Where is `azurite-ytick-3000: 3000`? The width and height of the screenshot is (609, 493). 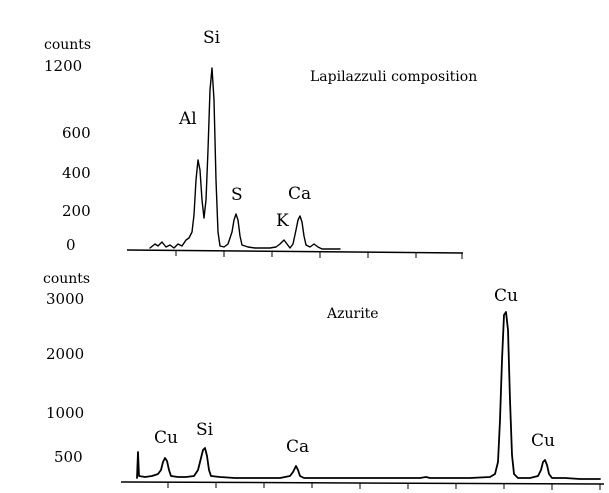
azurite-ytick-3000: 3000 is located at coordinates (65, 299).